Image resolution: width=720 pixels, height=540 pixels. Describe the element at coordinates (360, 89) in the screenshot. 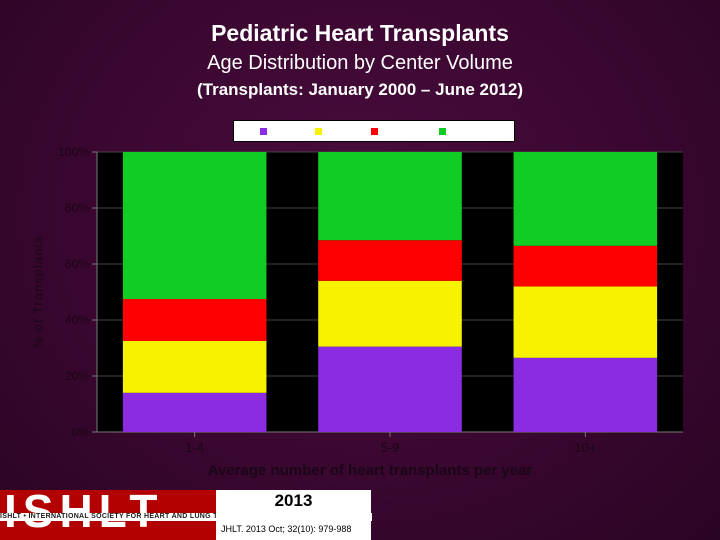

I see `chart-date-range: (Transplants: January 2000 – June 2012)` at that location.